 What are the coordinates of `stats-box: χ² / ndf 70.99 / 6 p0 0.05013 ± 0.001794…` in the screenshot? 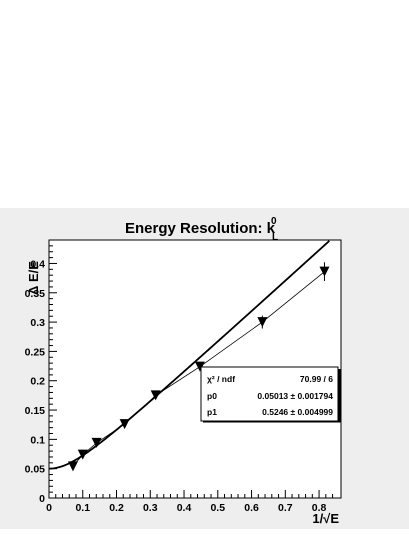 It's located at (270, 394).